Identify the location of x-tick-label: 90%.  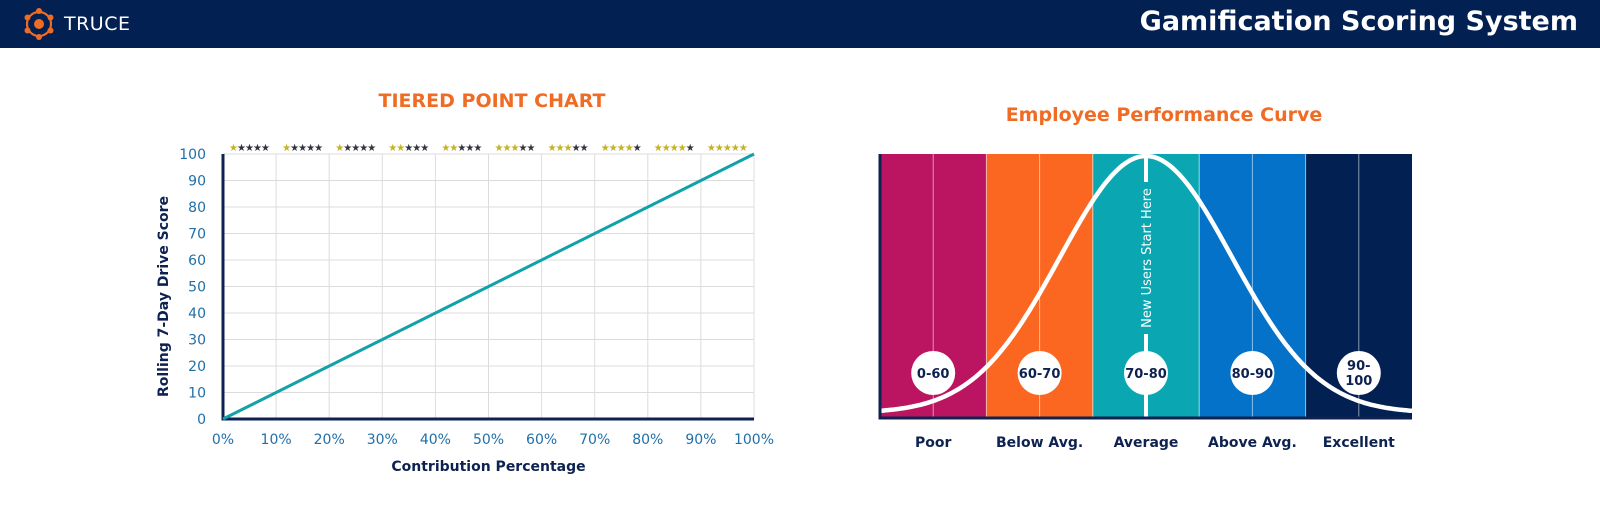
(700, 440).